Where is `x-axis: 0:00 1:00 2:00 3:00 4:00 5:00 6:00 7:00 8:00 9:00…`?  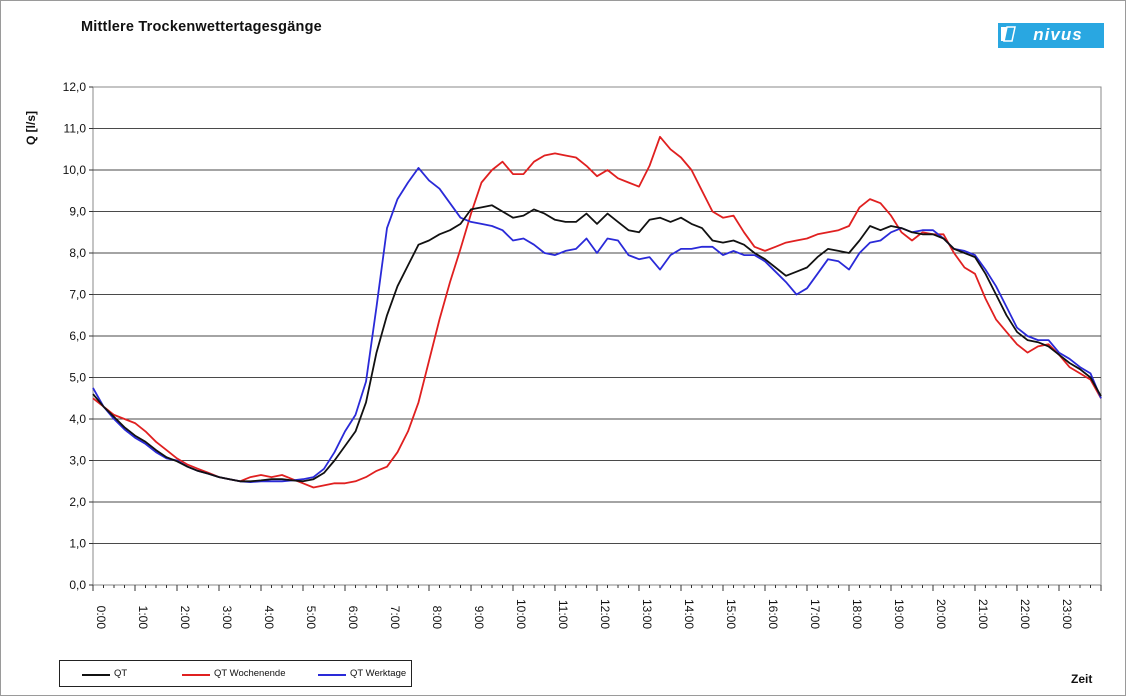 x-axis: 0:00 1:00 2:00 3:00 4:00 5:00 6:00 7:00 8:00 9:00… is located at coordinates (597, 607).